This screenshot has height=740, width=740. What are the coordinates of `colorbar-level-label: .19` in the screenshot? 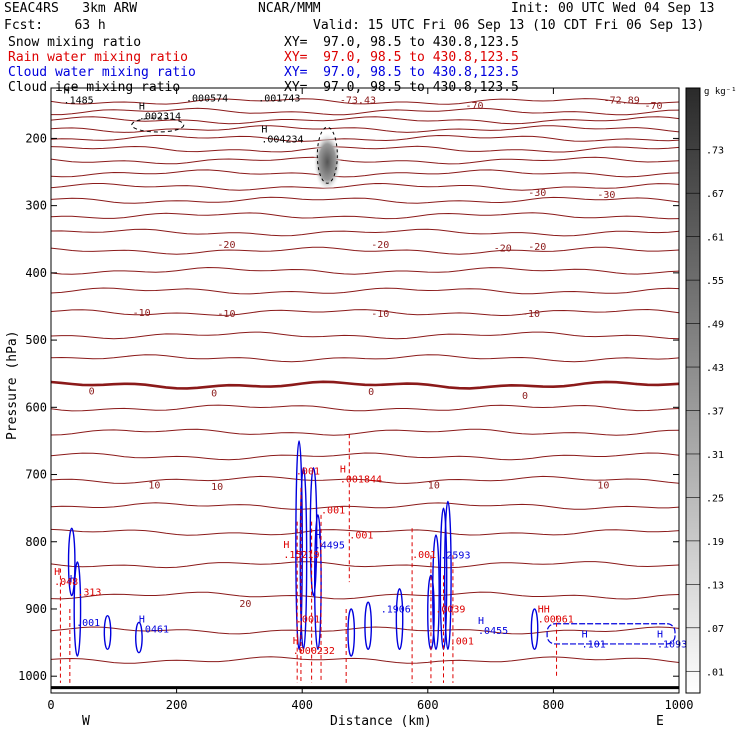 It's located at (715, 542).